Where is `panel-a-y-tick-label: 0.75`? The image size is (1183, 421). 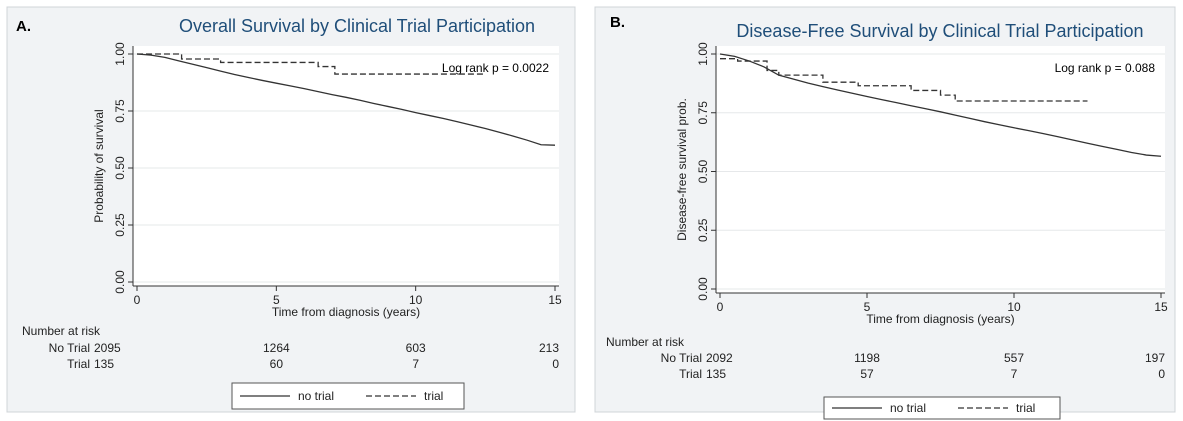 panel-a-y-tick-label: 0.75 is located at coordinates (120, 111).